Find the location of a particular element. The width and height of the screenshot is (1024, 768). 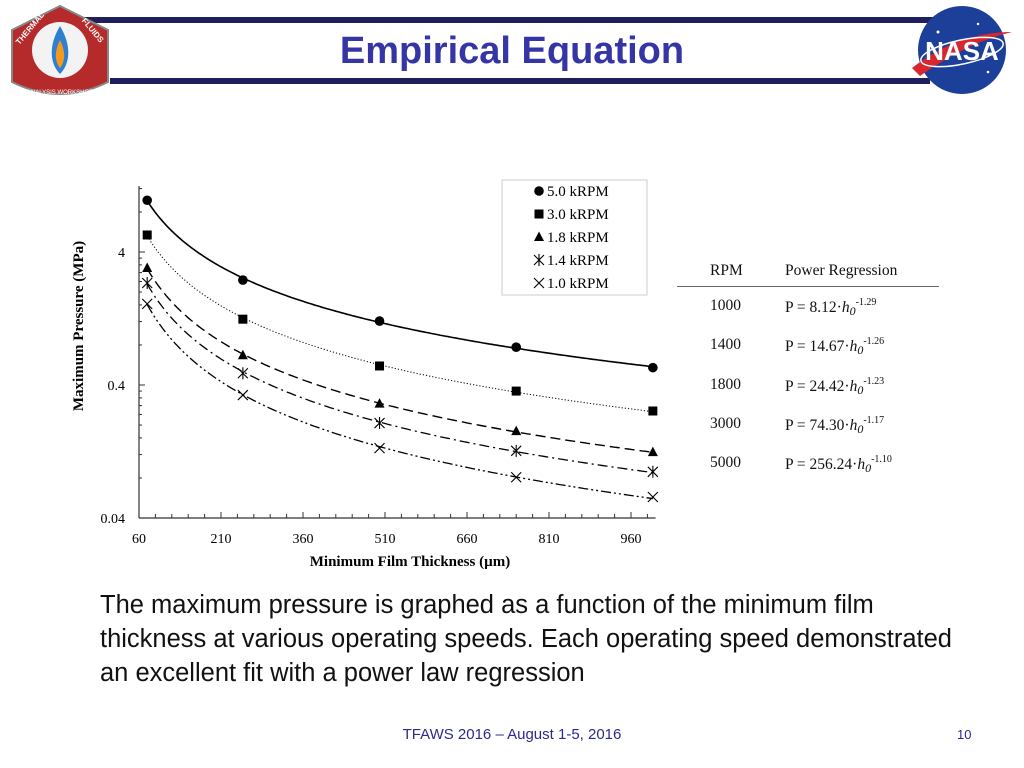

equation-lhs: P = 24.42· is located at coordinates (817, 386).